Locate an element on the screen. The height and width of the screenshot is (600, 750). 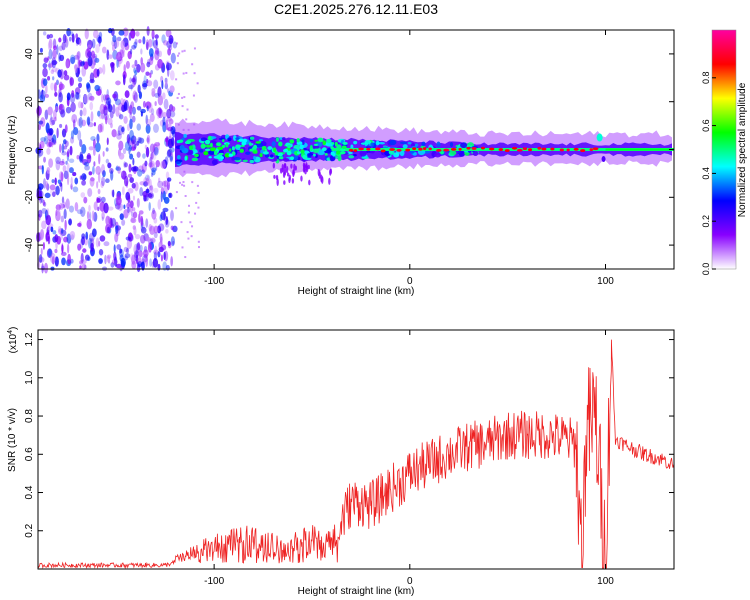
spectrogram-y-tick-label: 0 is located at coordinates (29, 149).